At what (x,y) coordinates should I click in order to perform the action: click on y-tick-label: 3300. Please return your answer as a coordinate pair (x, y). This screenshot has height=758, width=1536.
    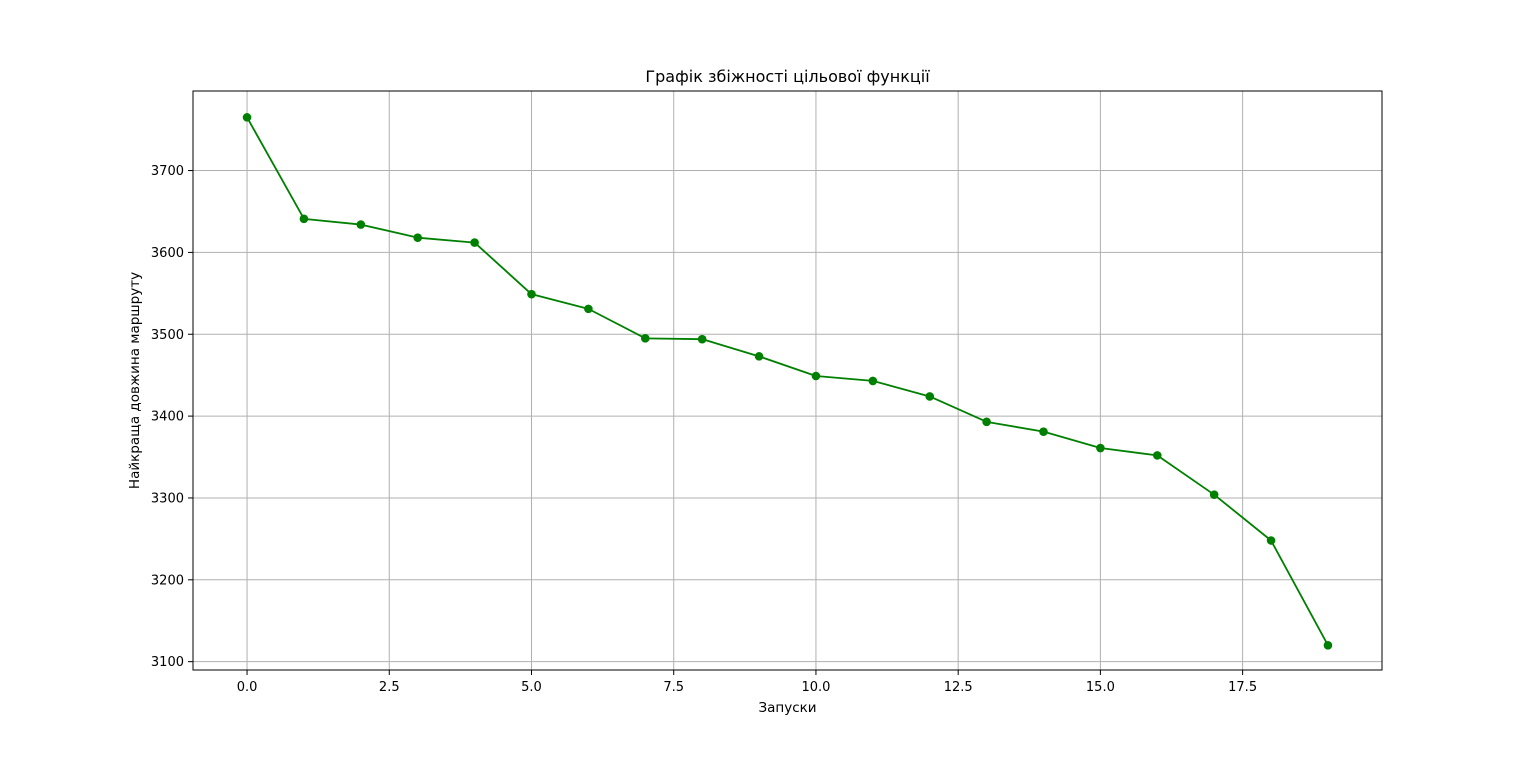
    Looking at the image, I should click on (167, 498).